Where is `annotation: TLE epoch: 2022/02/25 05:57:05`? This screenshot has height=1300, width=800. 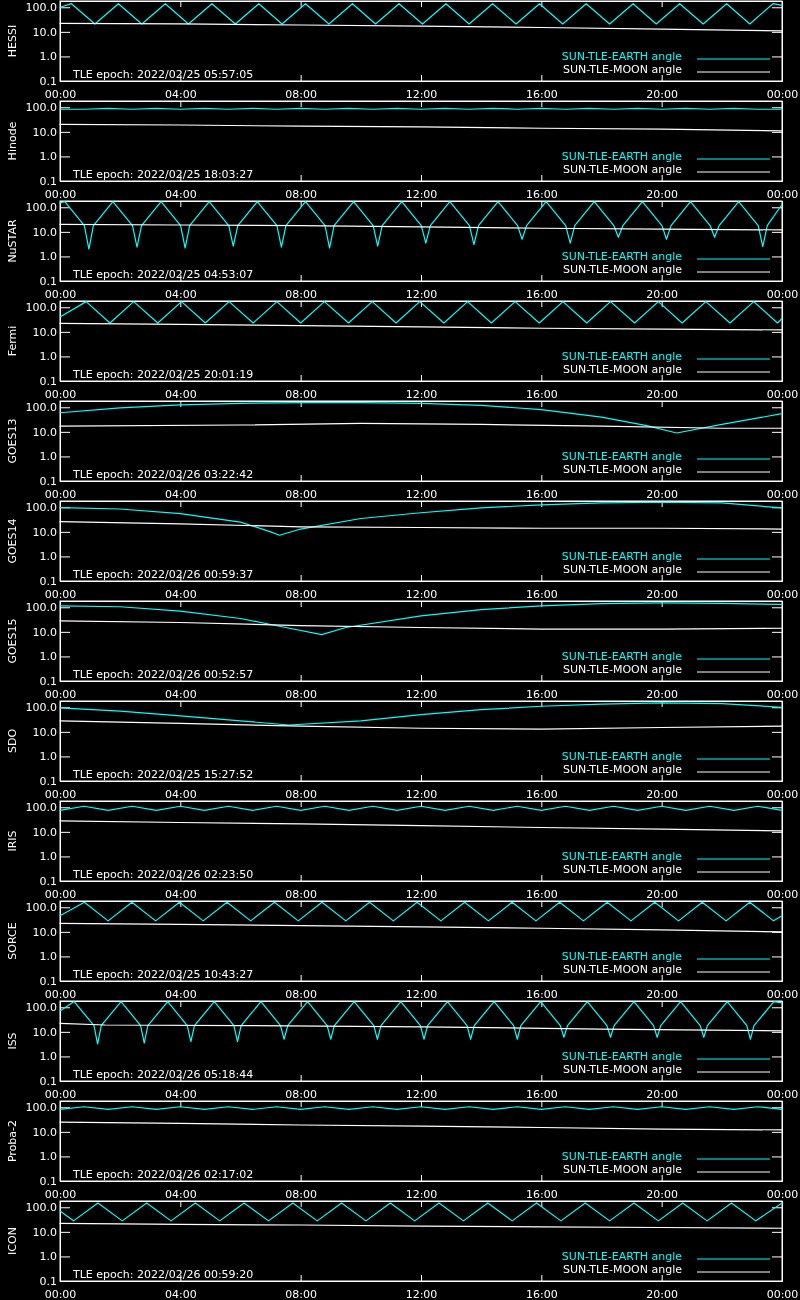 annotation: TLE epoch: 2022/02/25 05:57:05 is located at coordinates (163, 74).